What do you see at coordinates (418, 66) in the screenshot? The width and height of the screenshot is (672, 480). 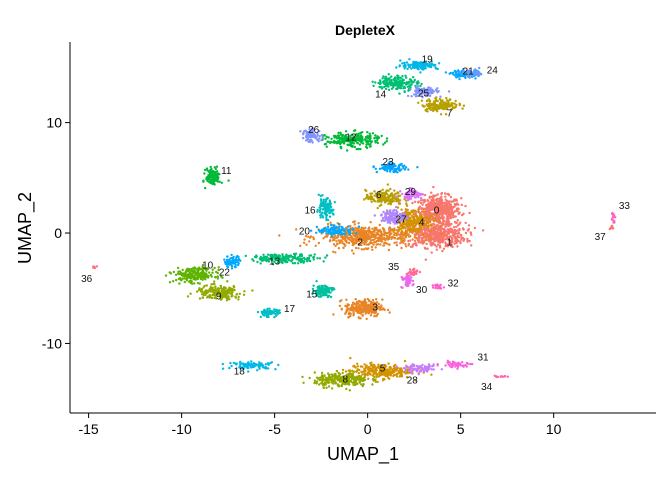 I see `cluster-19-points` at bounding box center [418, 66].